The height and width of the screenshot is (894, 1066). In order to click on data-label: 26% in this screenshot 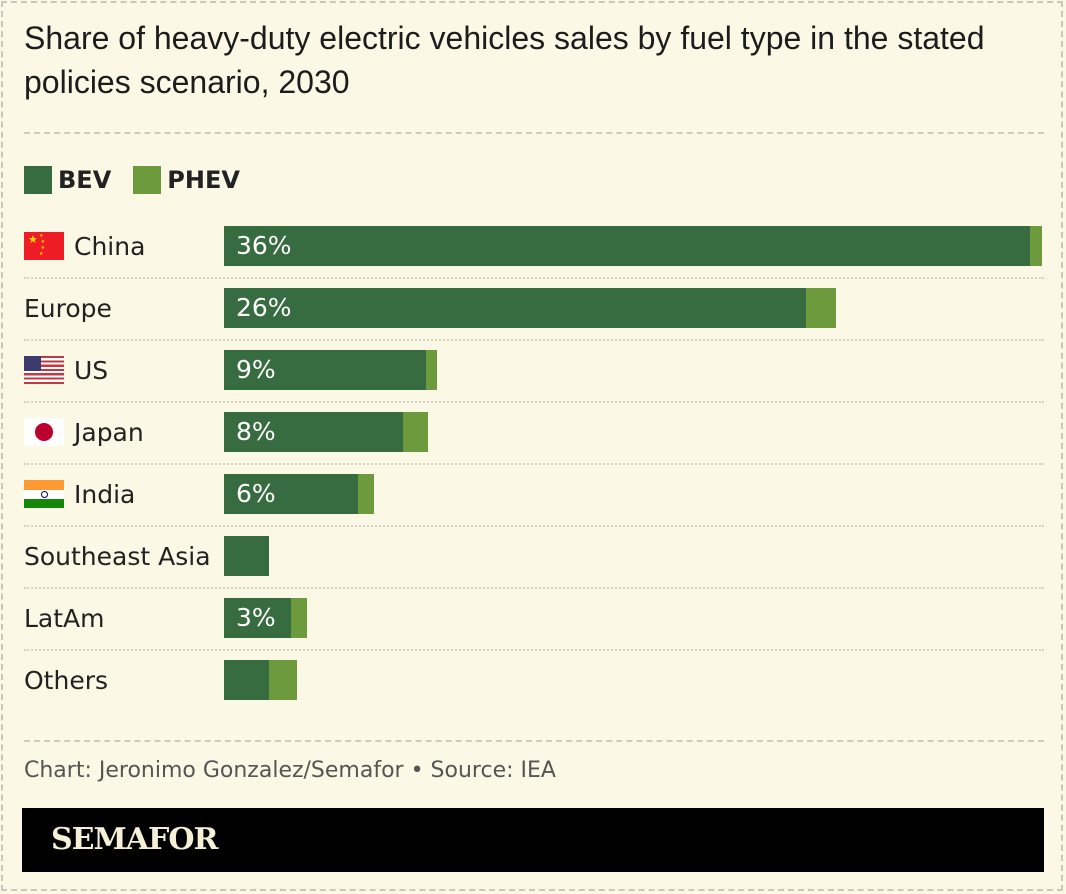, I will do `click(264, 307)`.